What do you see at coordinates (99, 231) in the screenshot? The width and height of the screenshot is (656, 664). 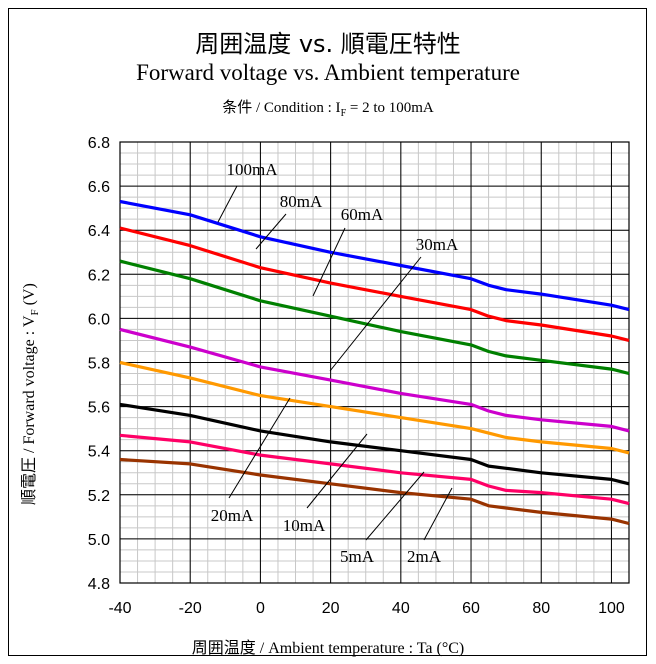 I see `y-tick-label: 6.4` at bounding box center [99, 231].